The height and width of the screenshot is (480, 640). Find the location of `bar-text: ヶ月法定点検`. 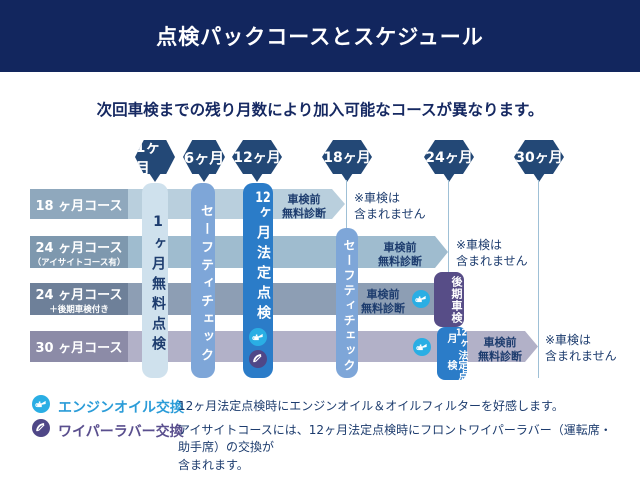

bar-text: ヶ月法定点検 is located at coordinates (263, 265).